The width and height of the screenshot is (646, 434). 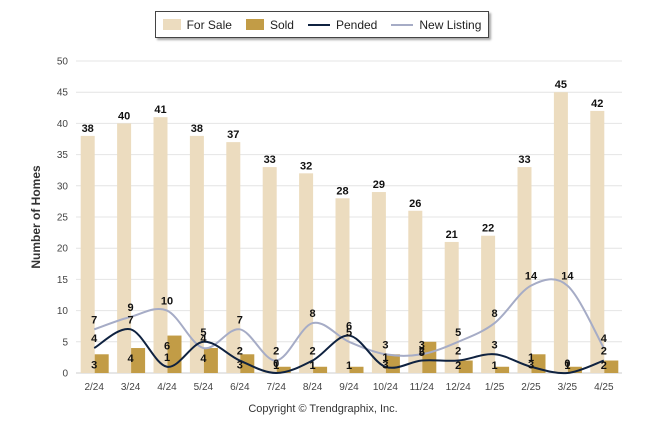 I want to click on x-tick-label: 6/24, so click(x=240, y=387).